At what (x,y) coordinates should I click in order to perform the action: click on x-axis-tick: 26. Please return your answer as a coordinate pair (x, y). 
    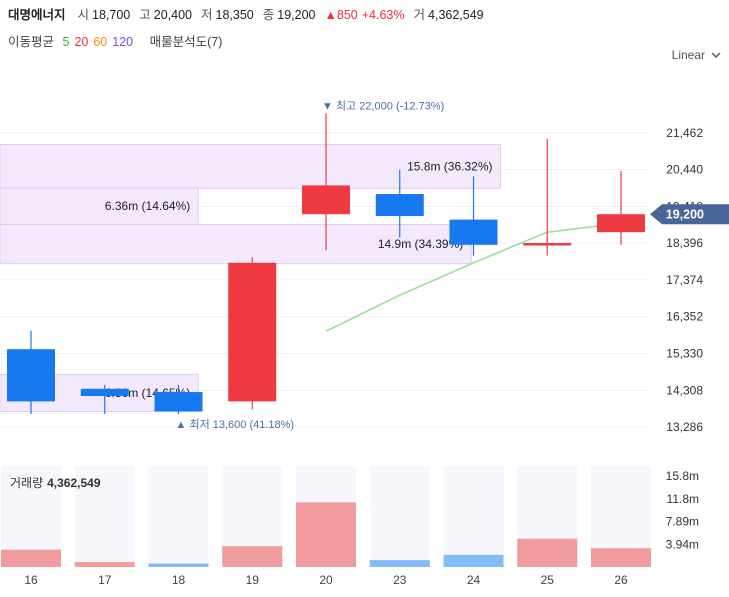
    Looking at the image, I should click on (621, 580).